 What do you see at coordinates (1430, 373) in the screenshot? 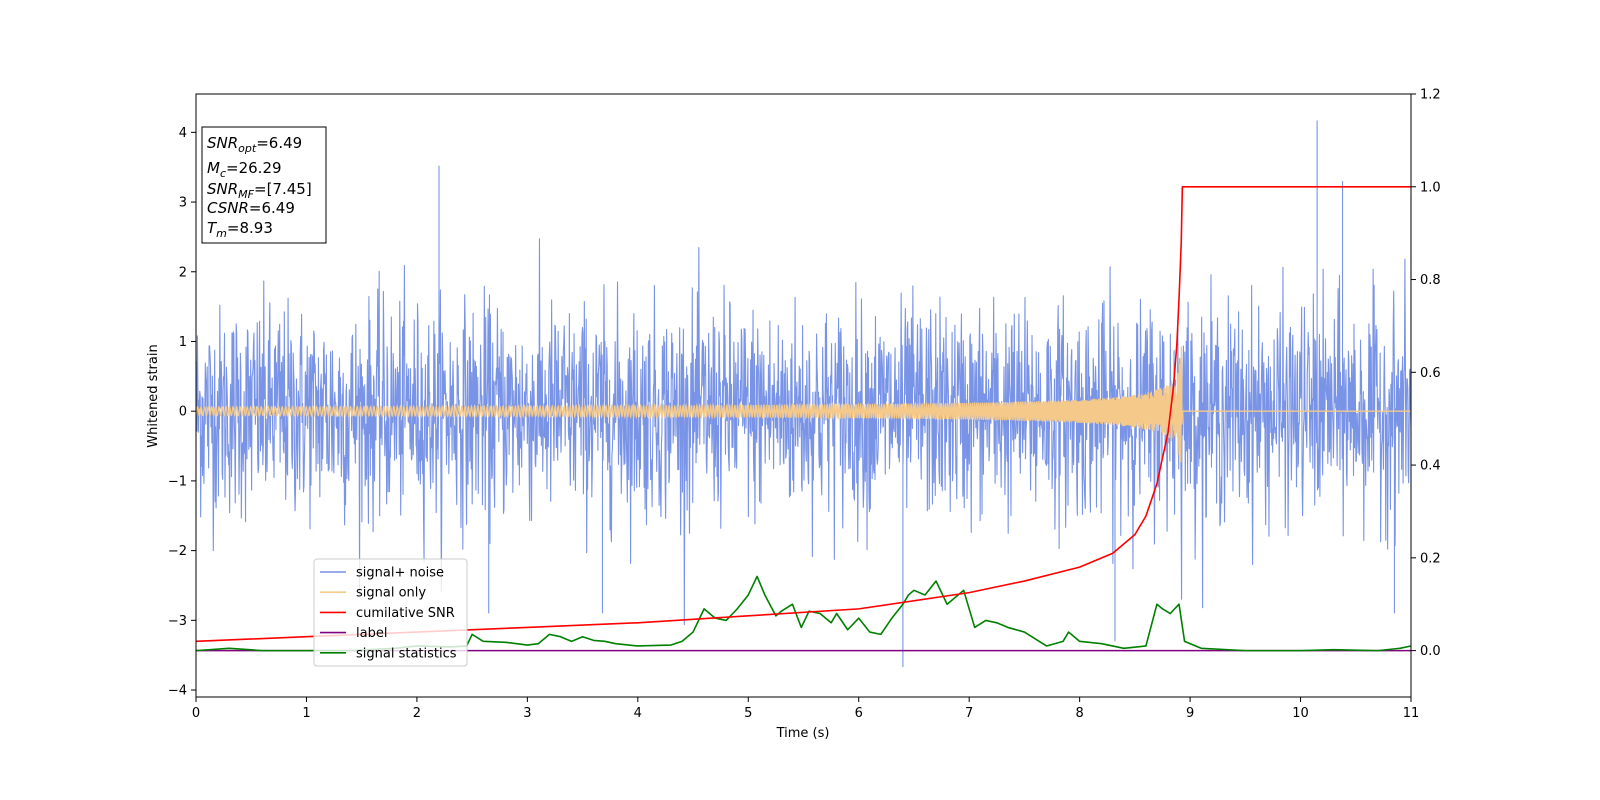
I see `y-tick-label-right: 0.6` at bounding box center [1430, 373].